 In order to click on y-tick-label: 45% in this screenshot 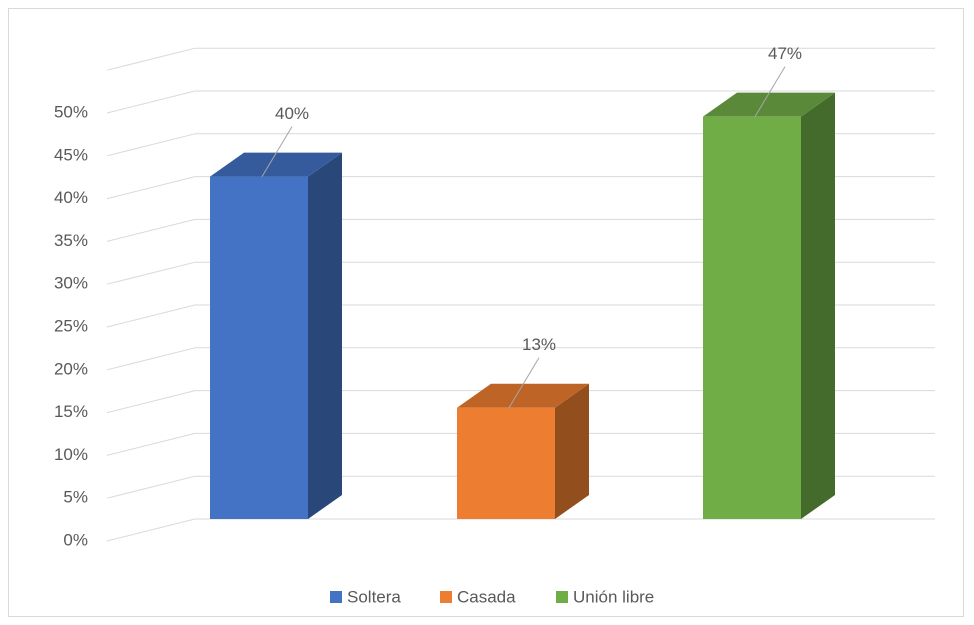, I will do `click(71, 154)`.